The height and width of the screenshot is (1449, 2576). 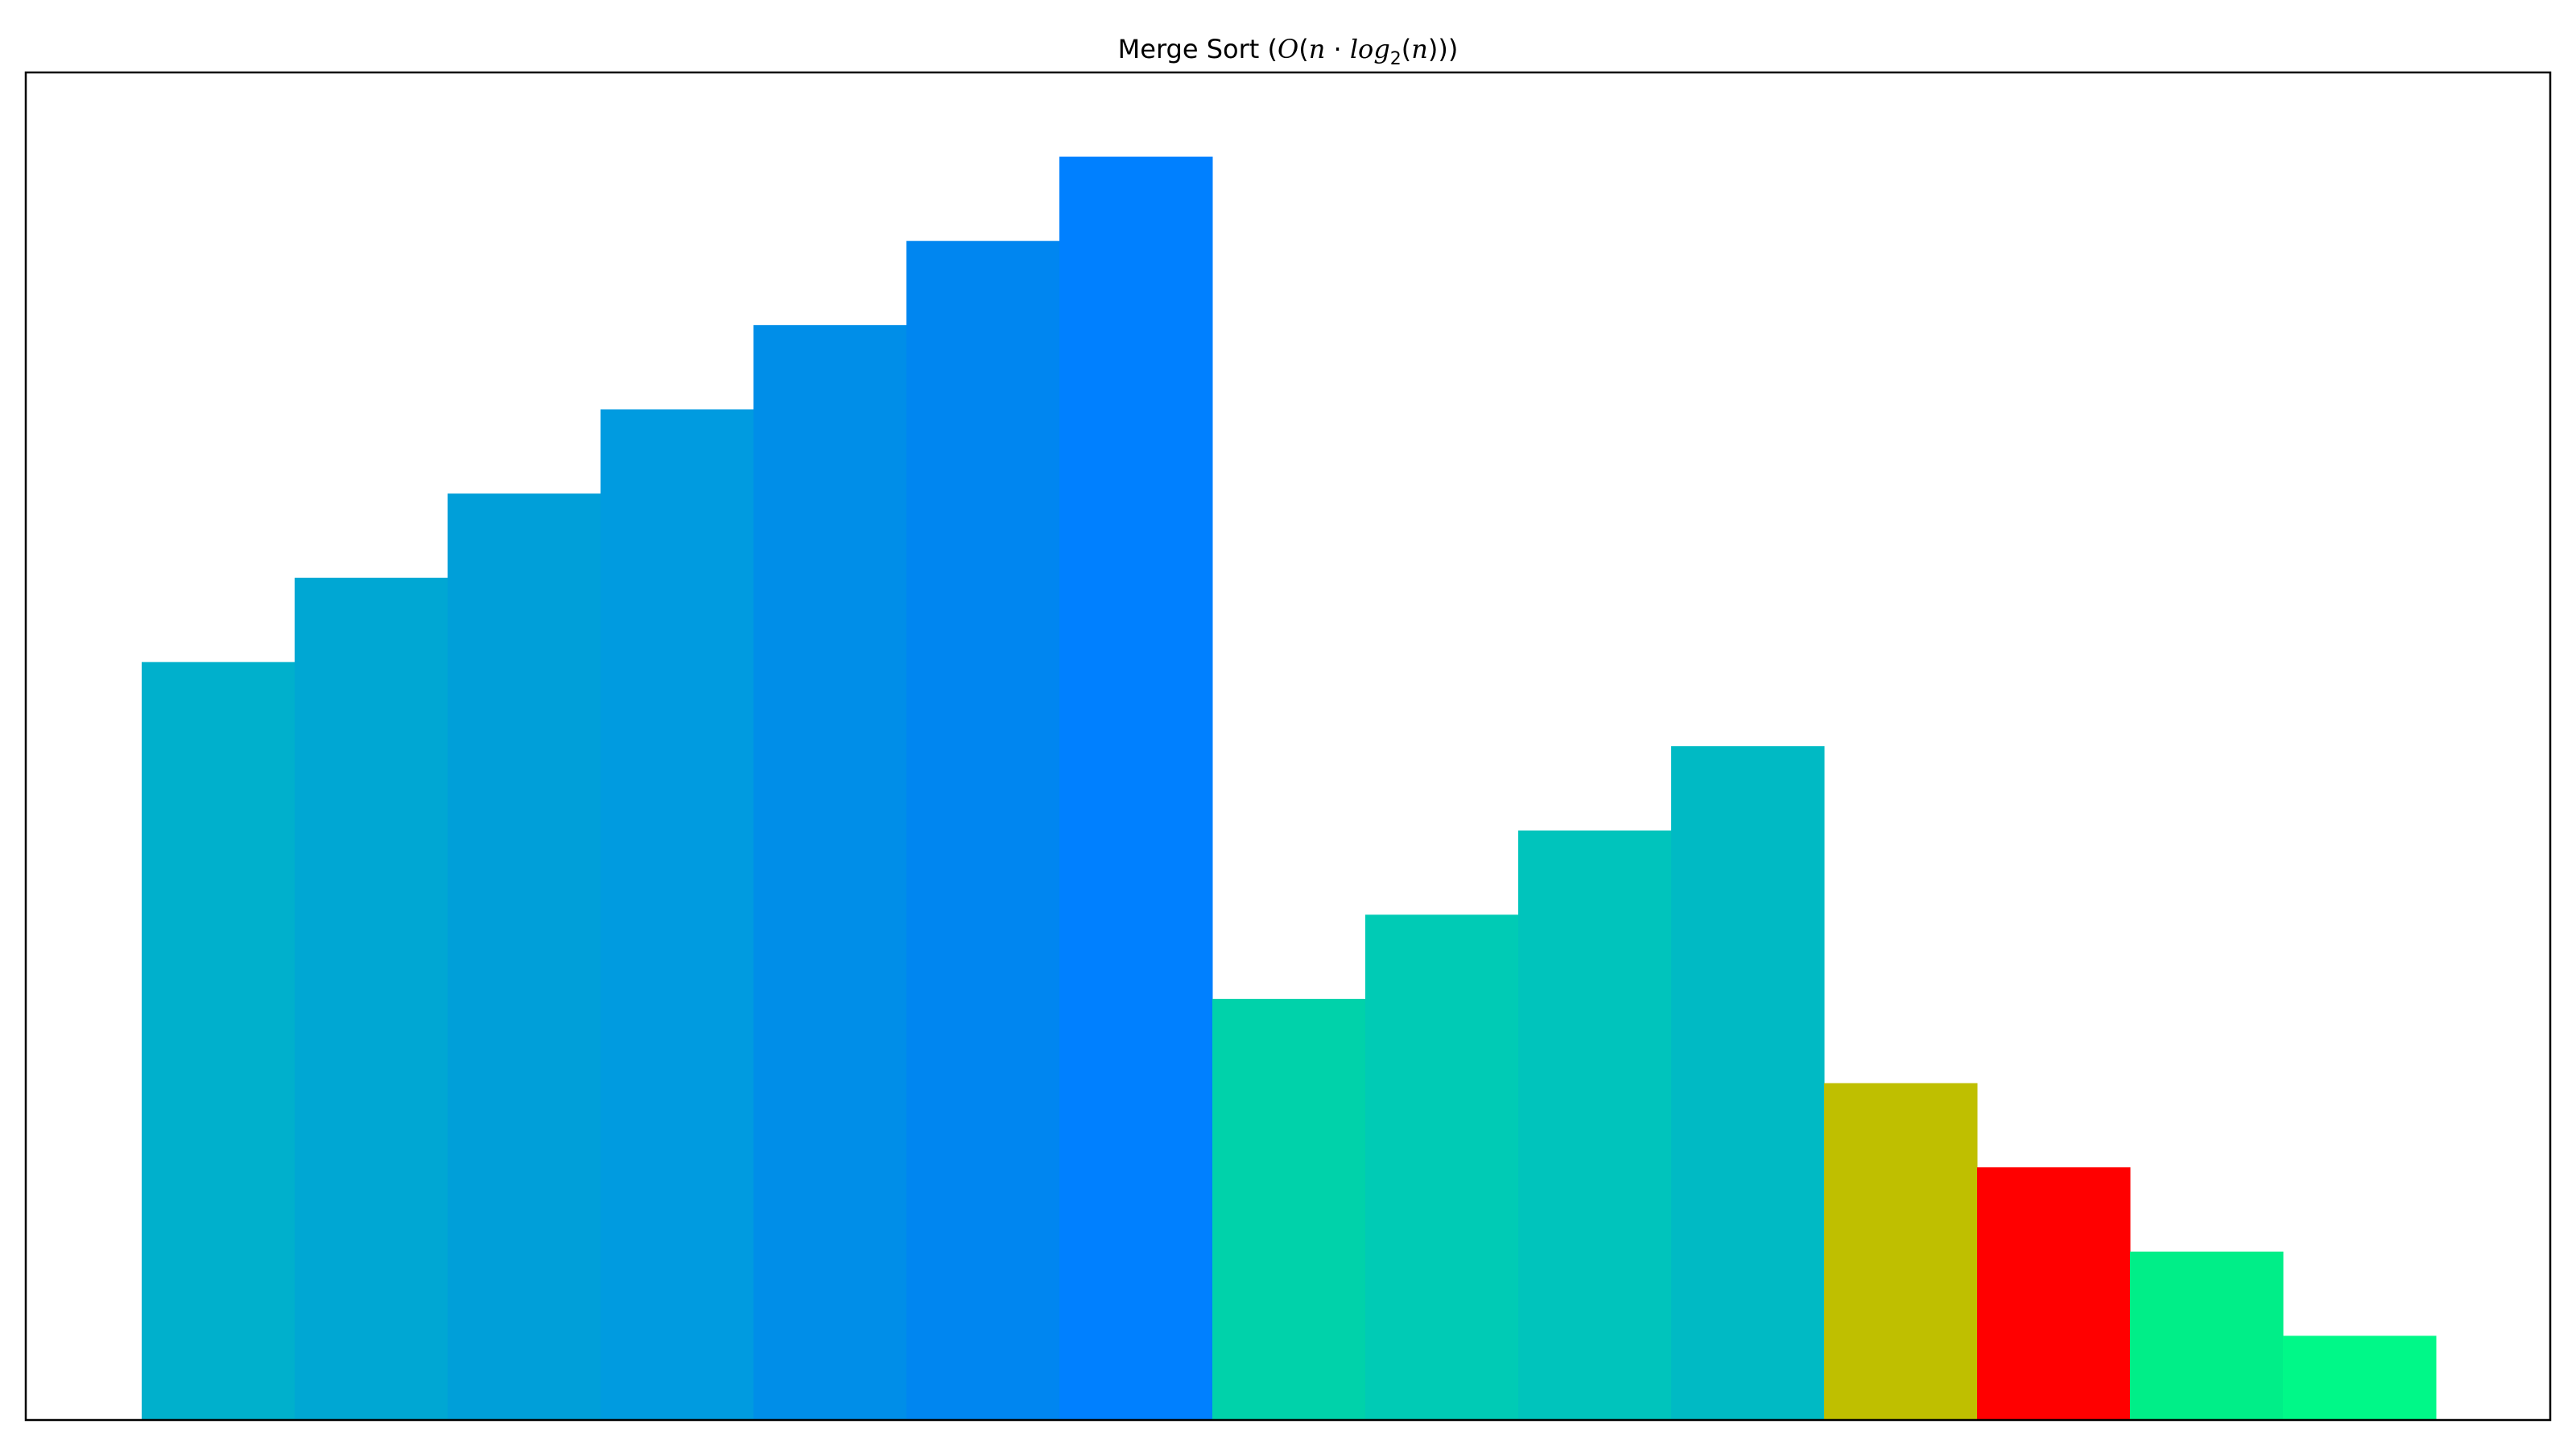 I want to click on title-log-base: 2, so click(x=1396, y=59).